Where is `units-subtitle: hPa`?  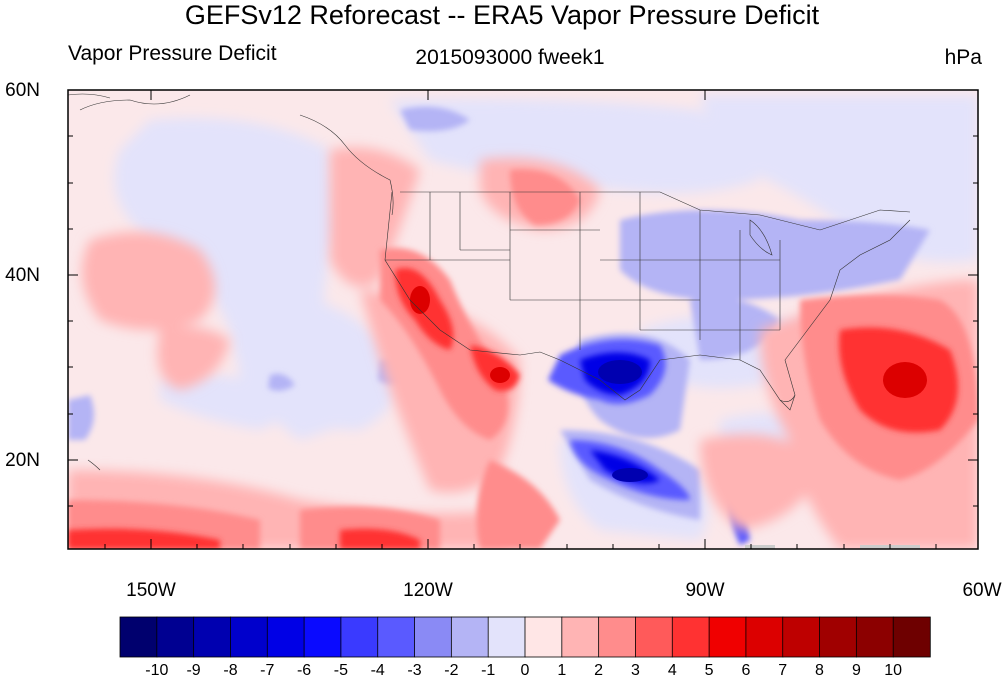
units-subtitle: hPa is located at coordinates (963, 57).